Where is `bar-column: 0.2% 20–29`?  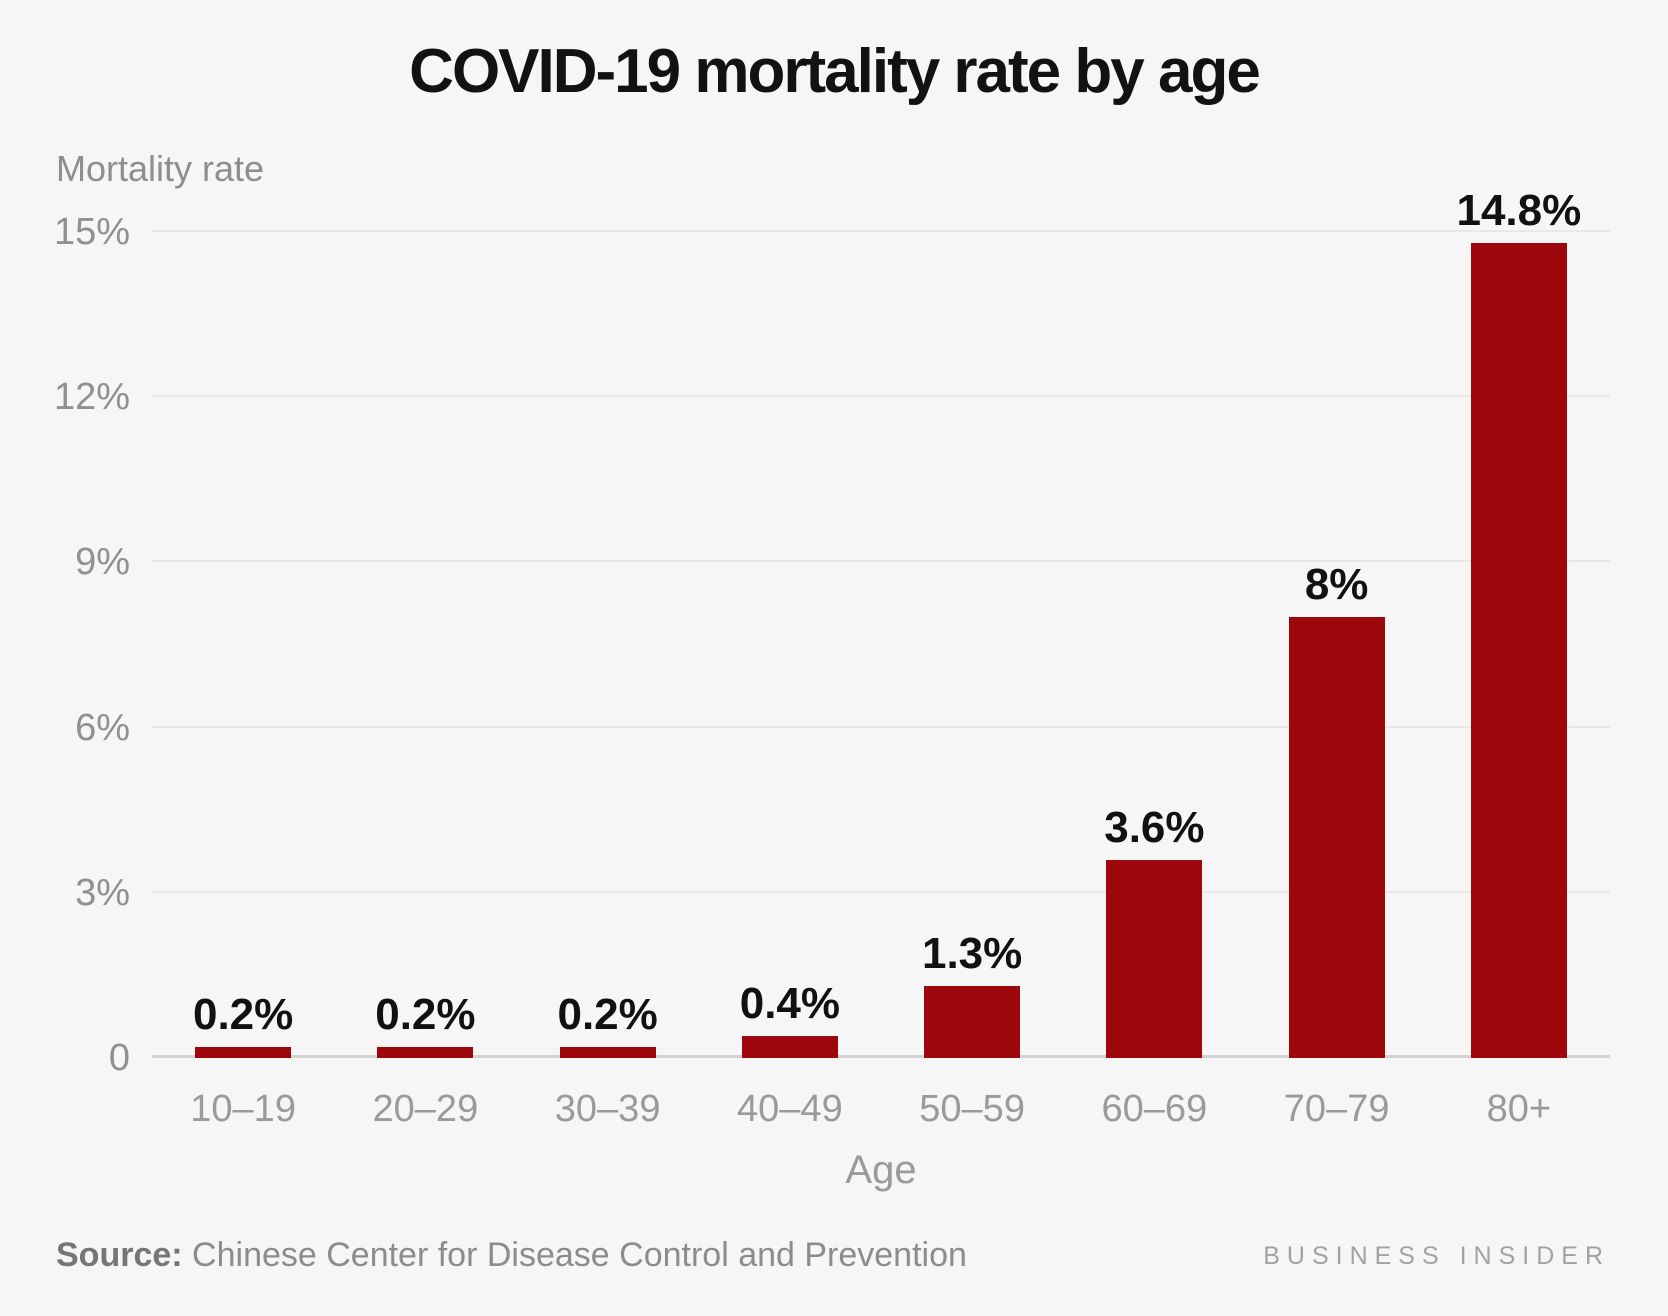 bar-column: 0.2% 20–29 is located at coordinates (425, 681).